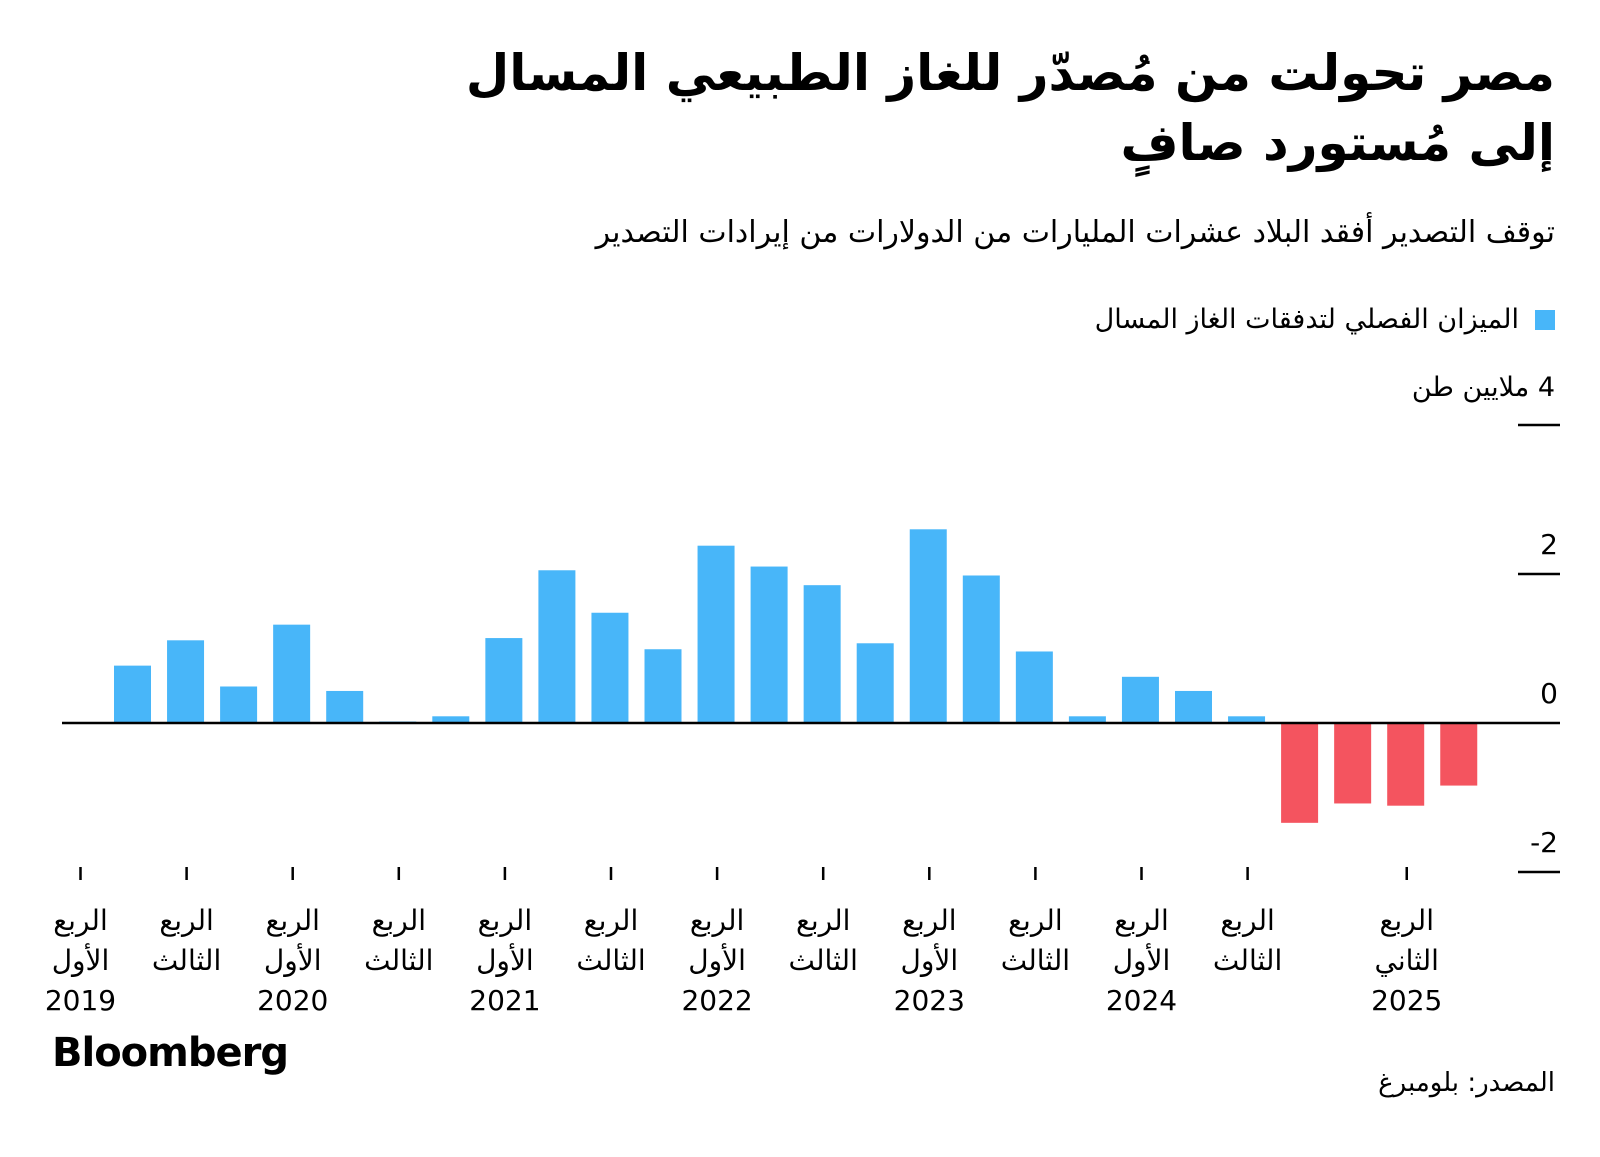  Describe the element at coordinates (1549, 693) in the screenshot. I see `y-tick-label: 0` at that location.